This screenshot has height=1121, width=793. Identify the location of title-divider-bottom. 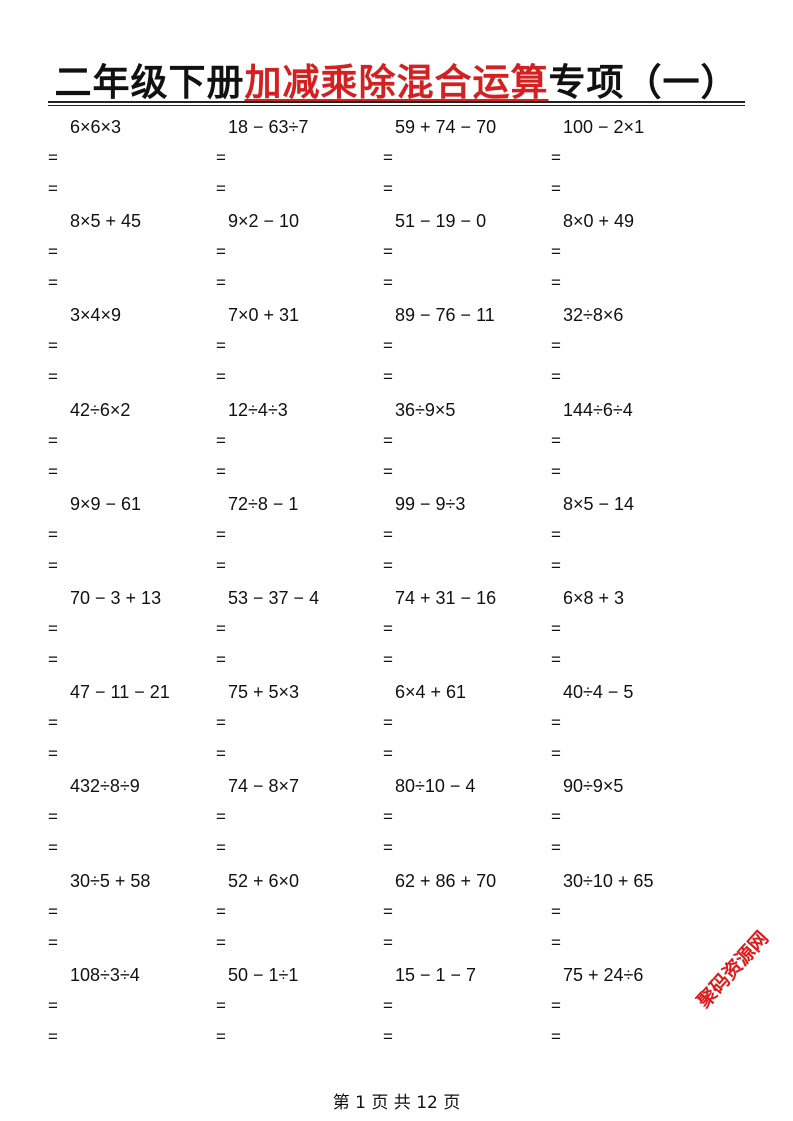
(396, 105).